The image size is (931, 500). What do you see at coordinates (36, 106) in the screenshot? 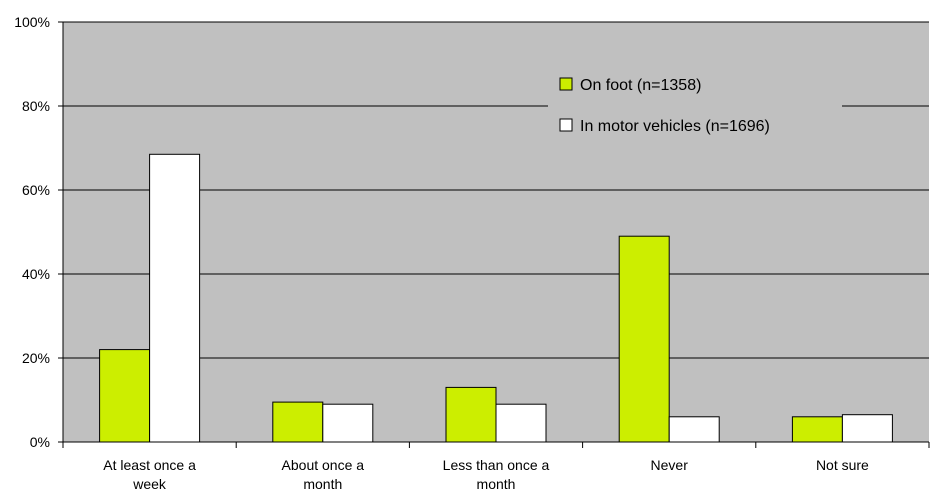
I see `y-tick-label: 80%` at bounding box center [36, 106].